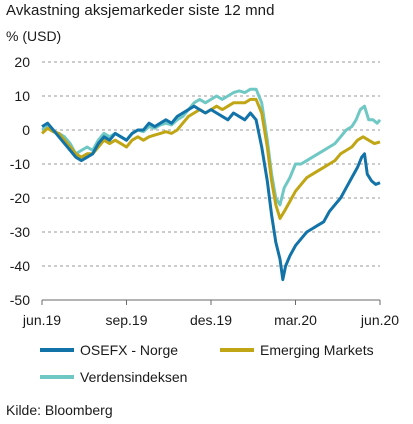  I want to click on x-tick-label: sep.19, so click(126, 320).